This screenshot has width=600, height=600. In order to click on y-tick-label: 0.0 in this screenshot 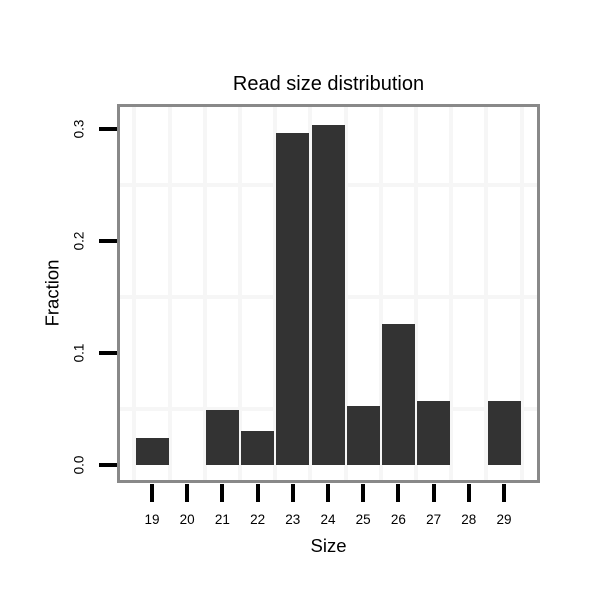, I will do `click(79, 465)`.